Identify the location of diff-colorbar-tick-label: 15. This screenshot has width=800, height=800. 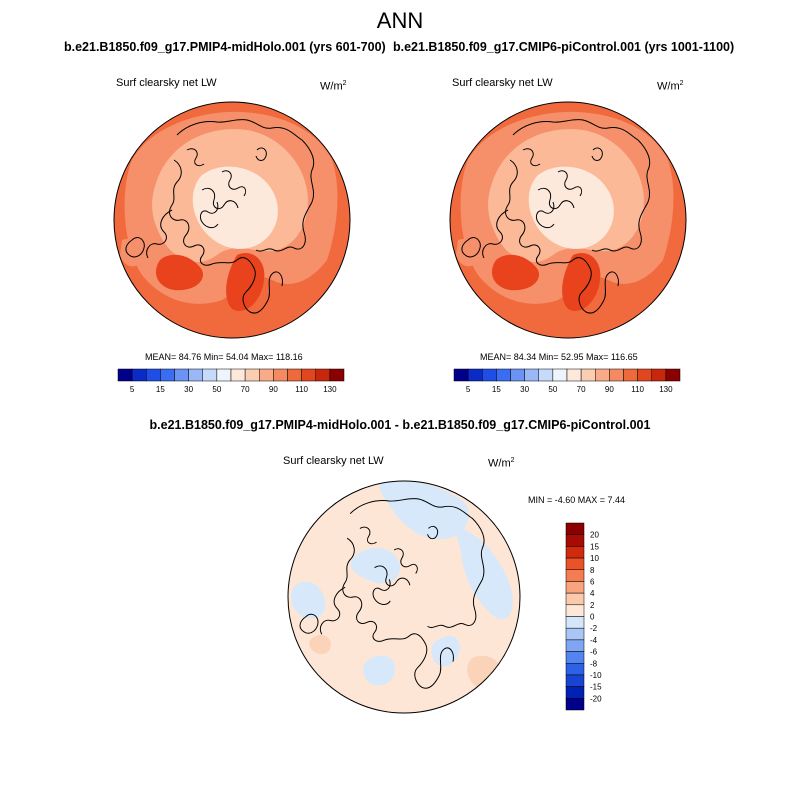
(594, 546).